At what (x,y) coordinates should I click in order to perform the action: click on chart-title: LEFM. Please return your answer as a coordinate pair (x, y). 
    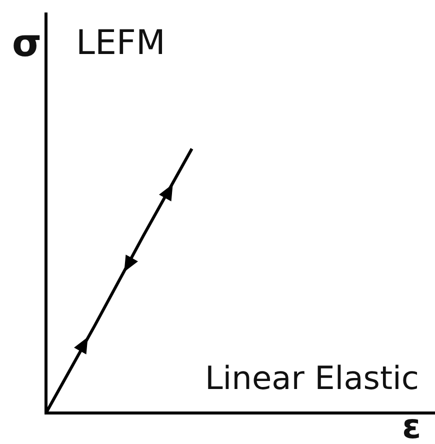
    Looking at the image, I should click on (121, 43).